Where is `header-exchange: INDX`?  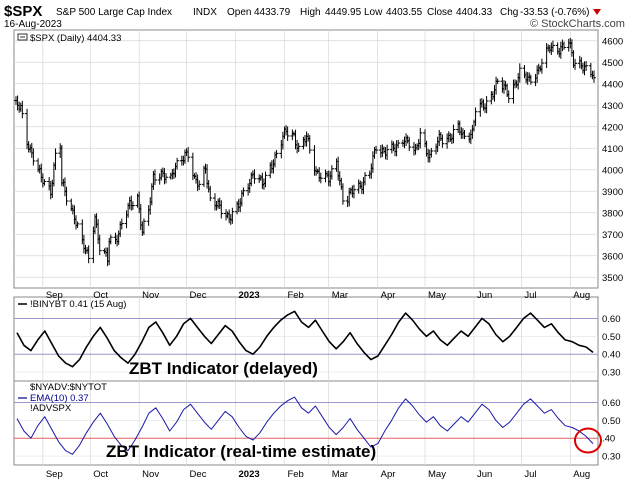
header-exchange: INDX is located at coordinates (205, 12).